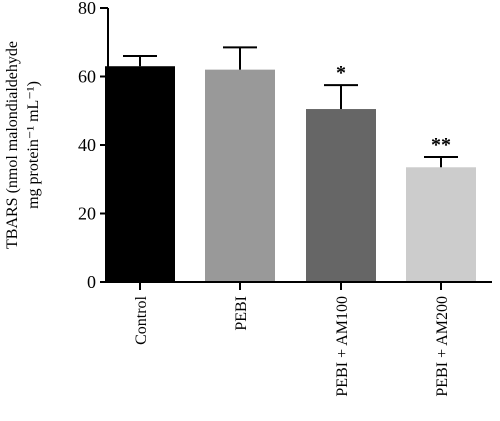 The image size is (500, 421). What do you see at coordinates (240, 176) in the screenshot?
I see `bar-pebi` at bounding box center [240, 176].